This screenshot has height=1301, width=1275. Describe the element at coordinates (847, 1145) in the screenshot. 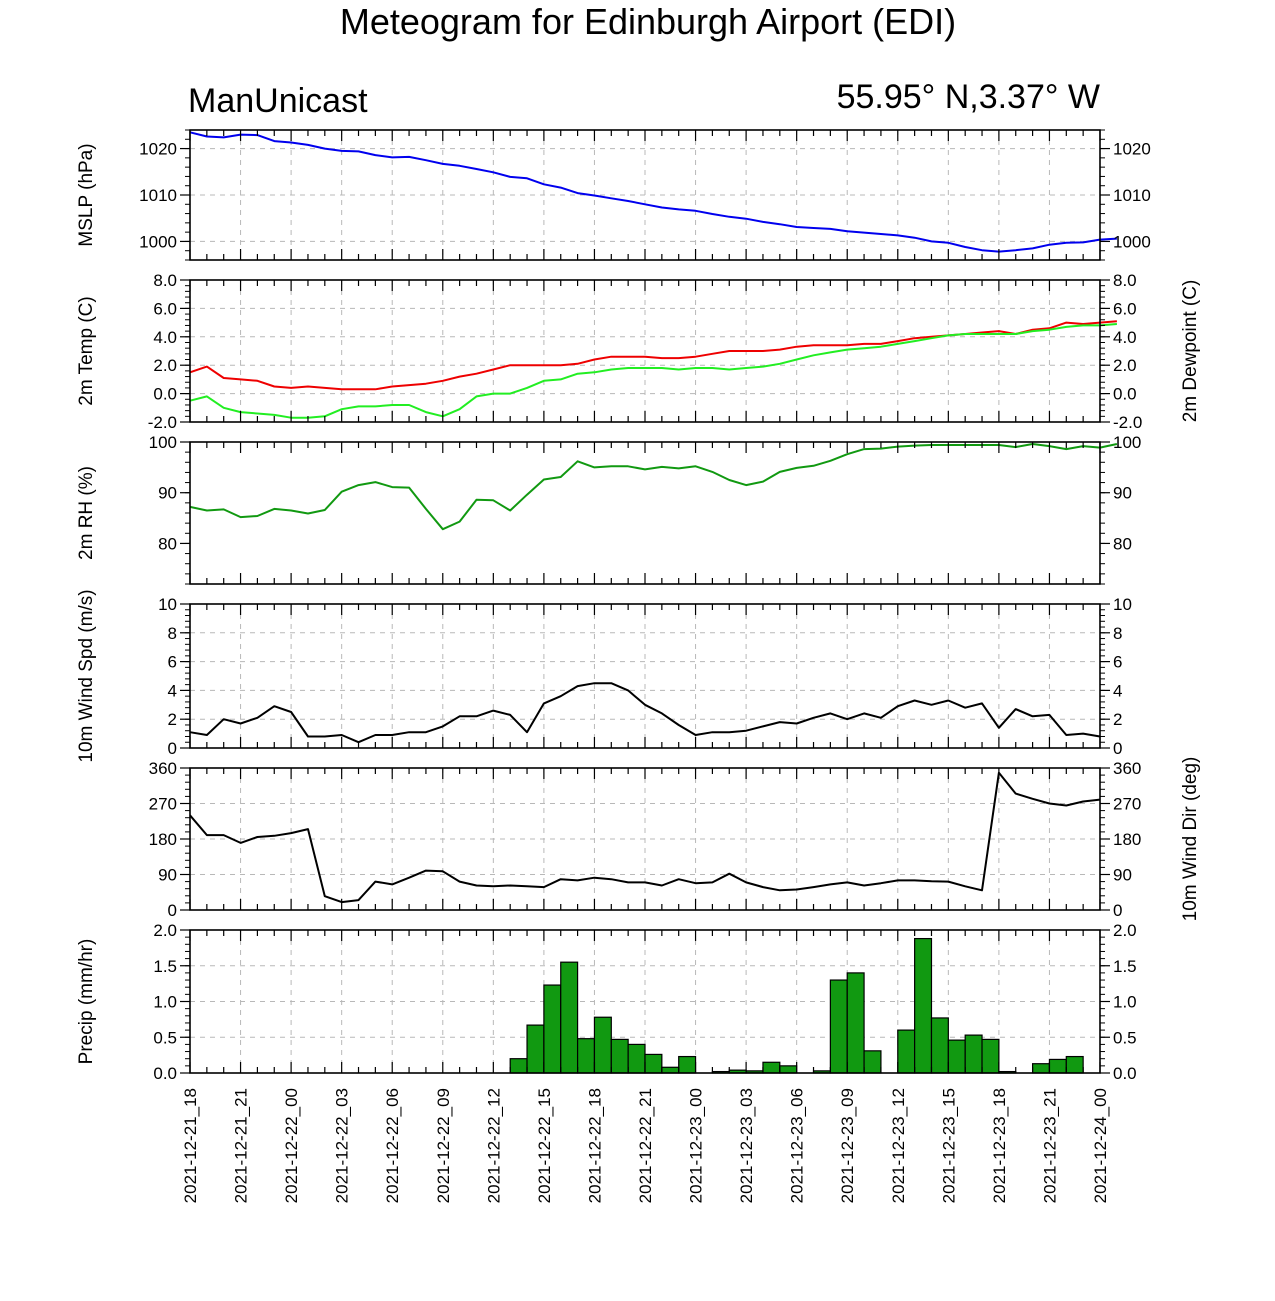

I see `x-tick-label: 2021-12-23_09` at that location.